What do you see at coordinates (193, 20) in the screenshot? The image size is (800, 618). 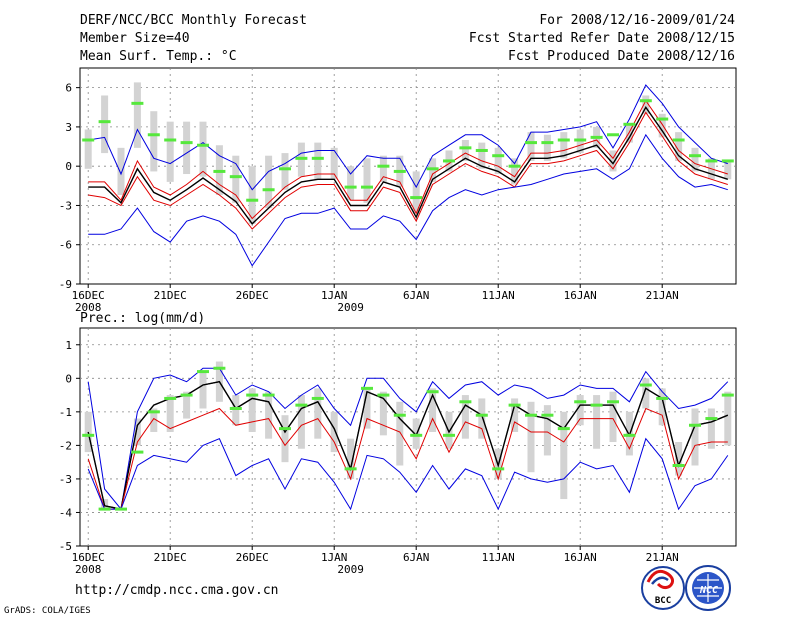 I see `figure-title: DERF/NCC/BCC Monthly Forecast` at bounding box center [193, 20].